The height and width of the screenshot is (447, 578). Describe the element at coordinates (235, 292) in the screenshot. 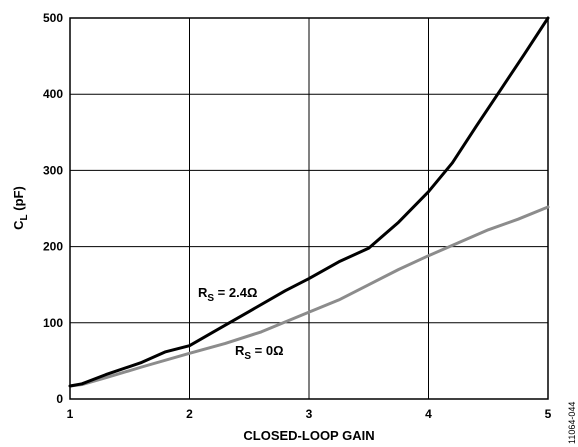

I see `series-label-rs-2-4-value: = 2.4Ω` at that location.